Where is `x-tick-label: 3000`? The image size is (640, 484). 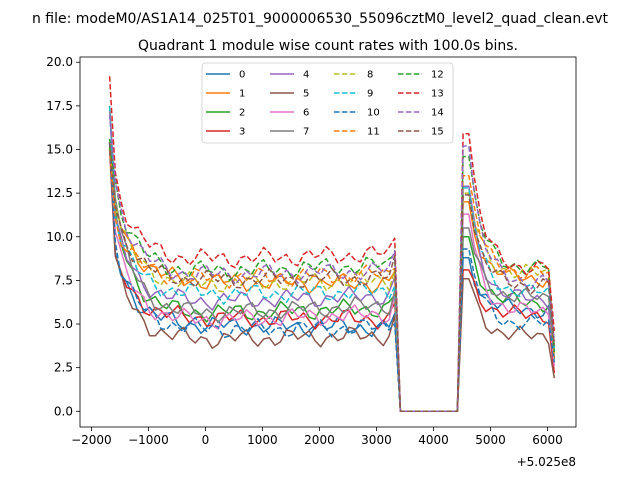 x-tick-label: 3000 is located at coordinates (376, 440).